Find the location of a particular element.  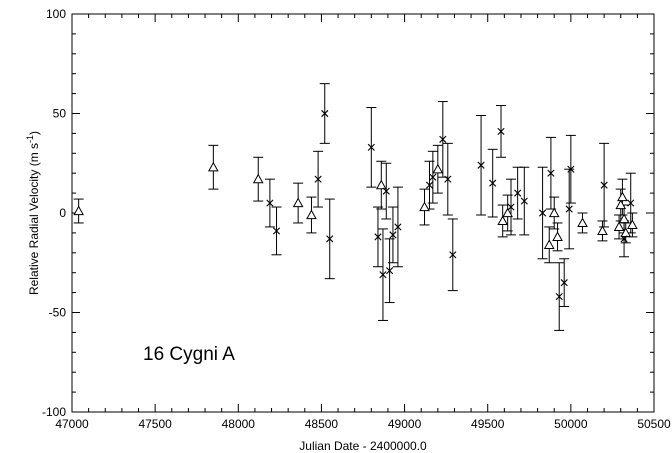

y-tick-label: 0 is located at coordinates (62, 213).